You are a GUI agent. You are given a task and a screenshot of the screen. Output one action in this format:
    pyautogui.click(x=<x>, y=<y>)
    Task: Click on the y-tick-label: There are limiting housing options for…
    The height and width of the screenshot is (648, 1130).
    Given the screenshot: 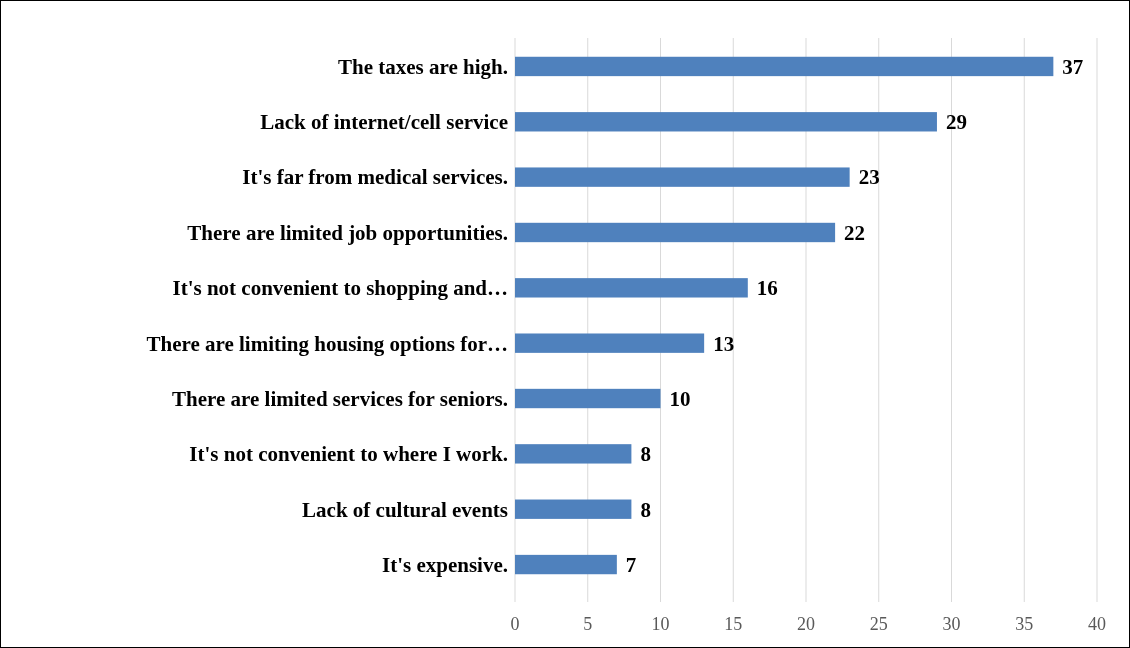 What is the action you would take?
    pyautogui.click(x=327, y=343)
    